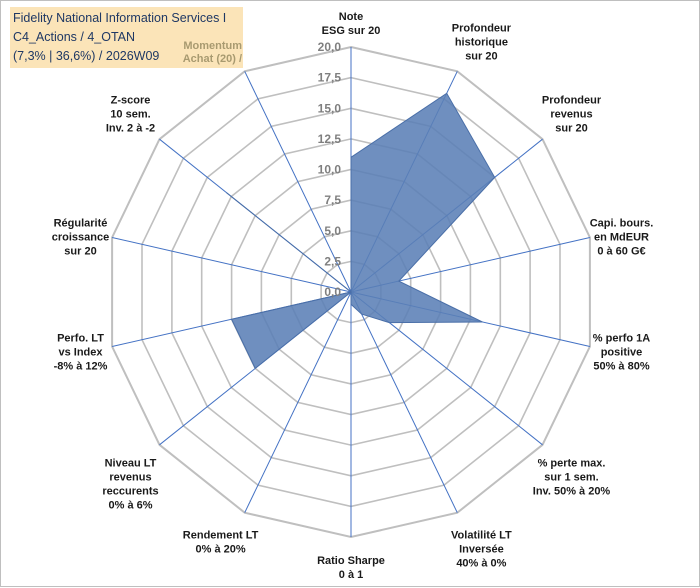  I want to click on axis-label: Perfo. LT vs Index -8% à 12%, so click(81, 353).